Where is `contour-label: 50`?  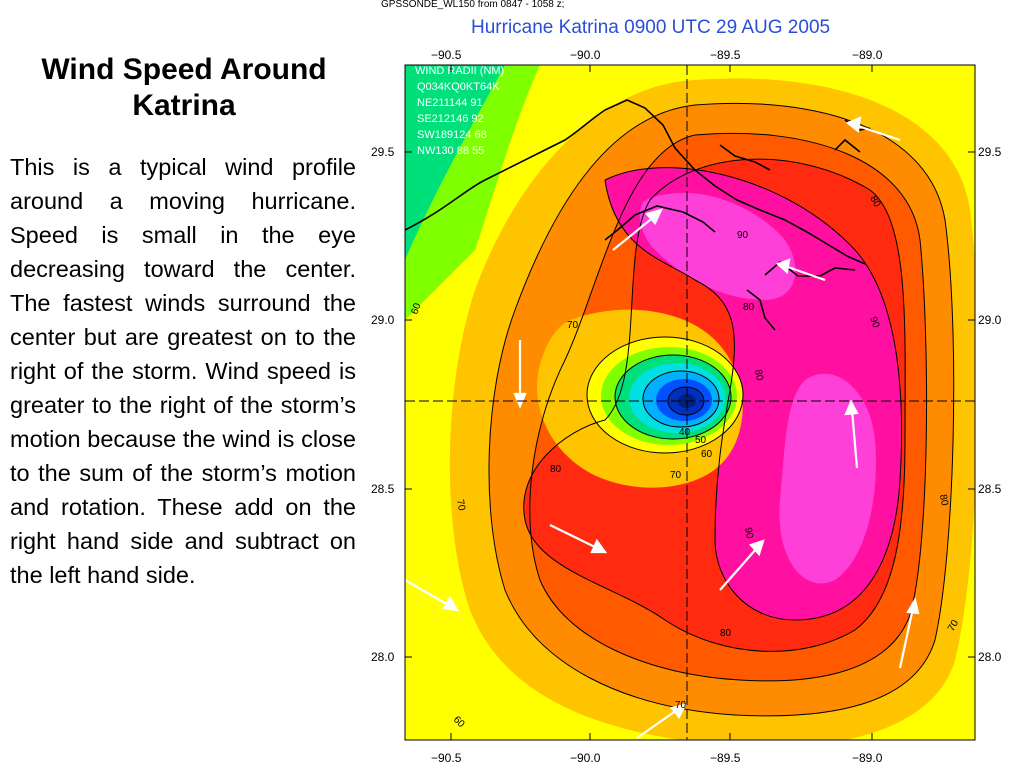
contour-label: 50 is located at coordinates (701, 440).